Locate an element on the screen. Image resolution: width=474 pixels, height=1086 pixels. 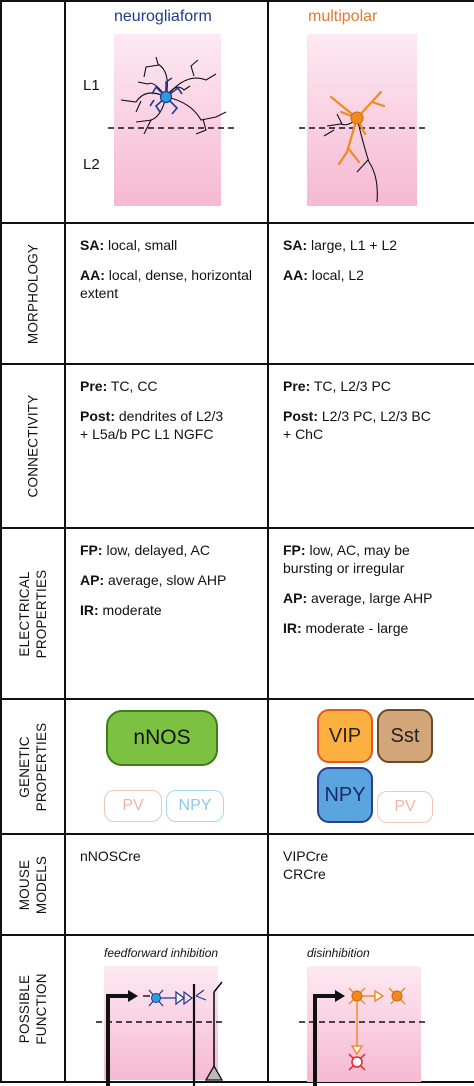
function-label: POSSIBLE FUNCTION is located at coordinates (33, 1008).